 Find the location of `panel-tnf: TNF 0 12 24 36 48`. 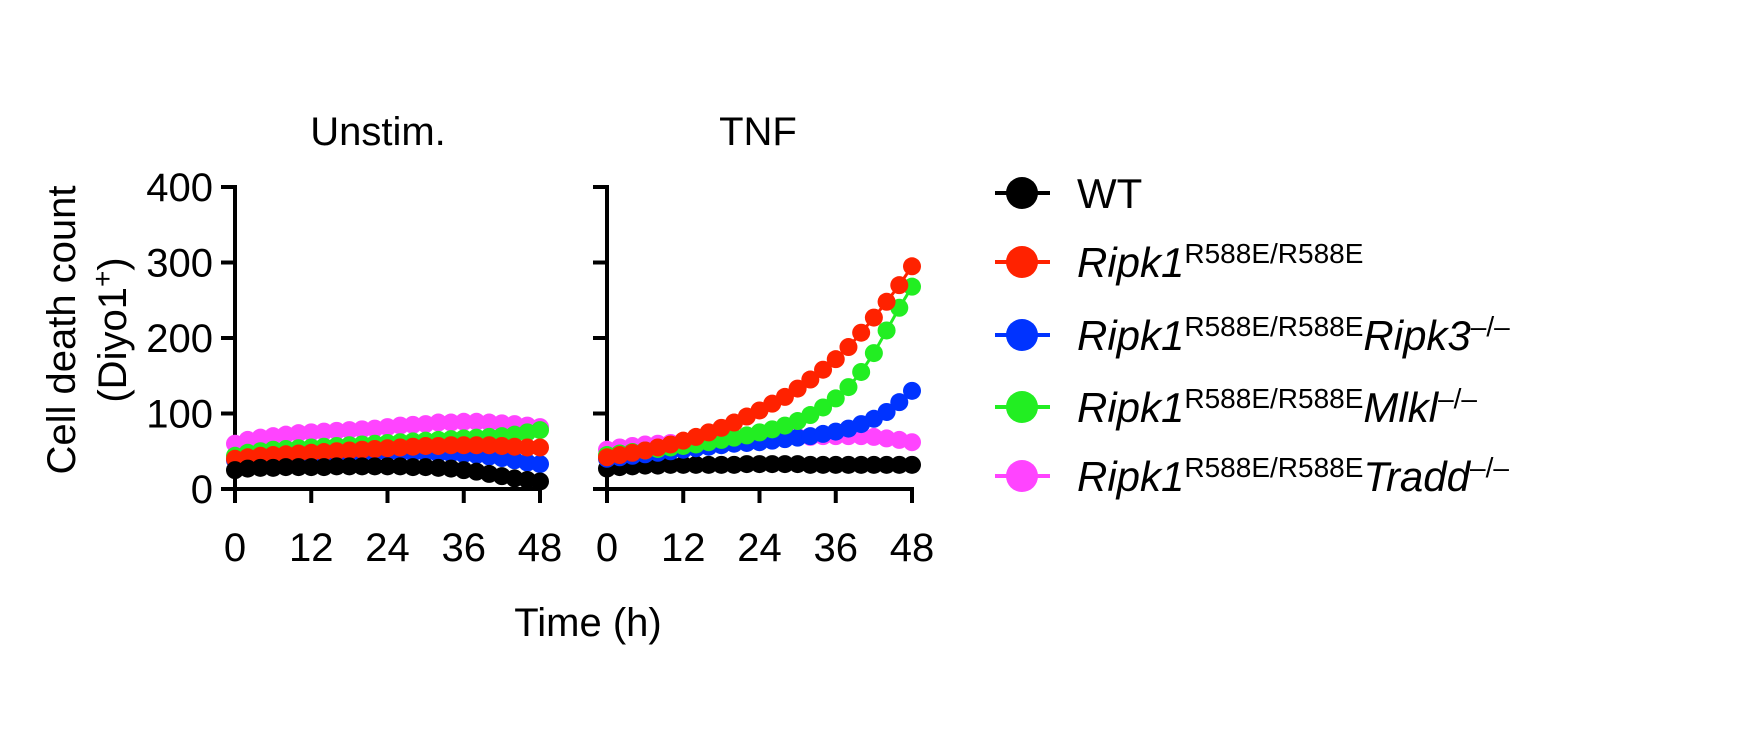

panel-tnf: TNF 0 12 24 36 48 is located at coordinates (763, 340).